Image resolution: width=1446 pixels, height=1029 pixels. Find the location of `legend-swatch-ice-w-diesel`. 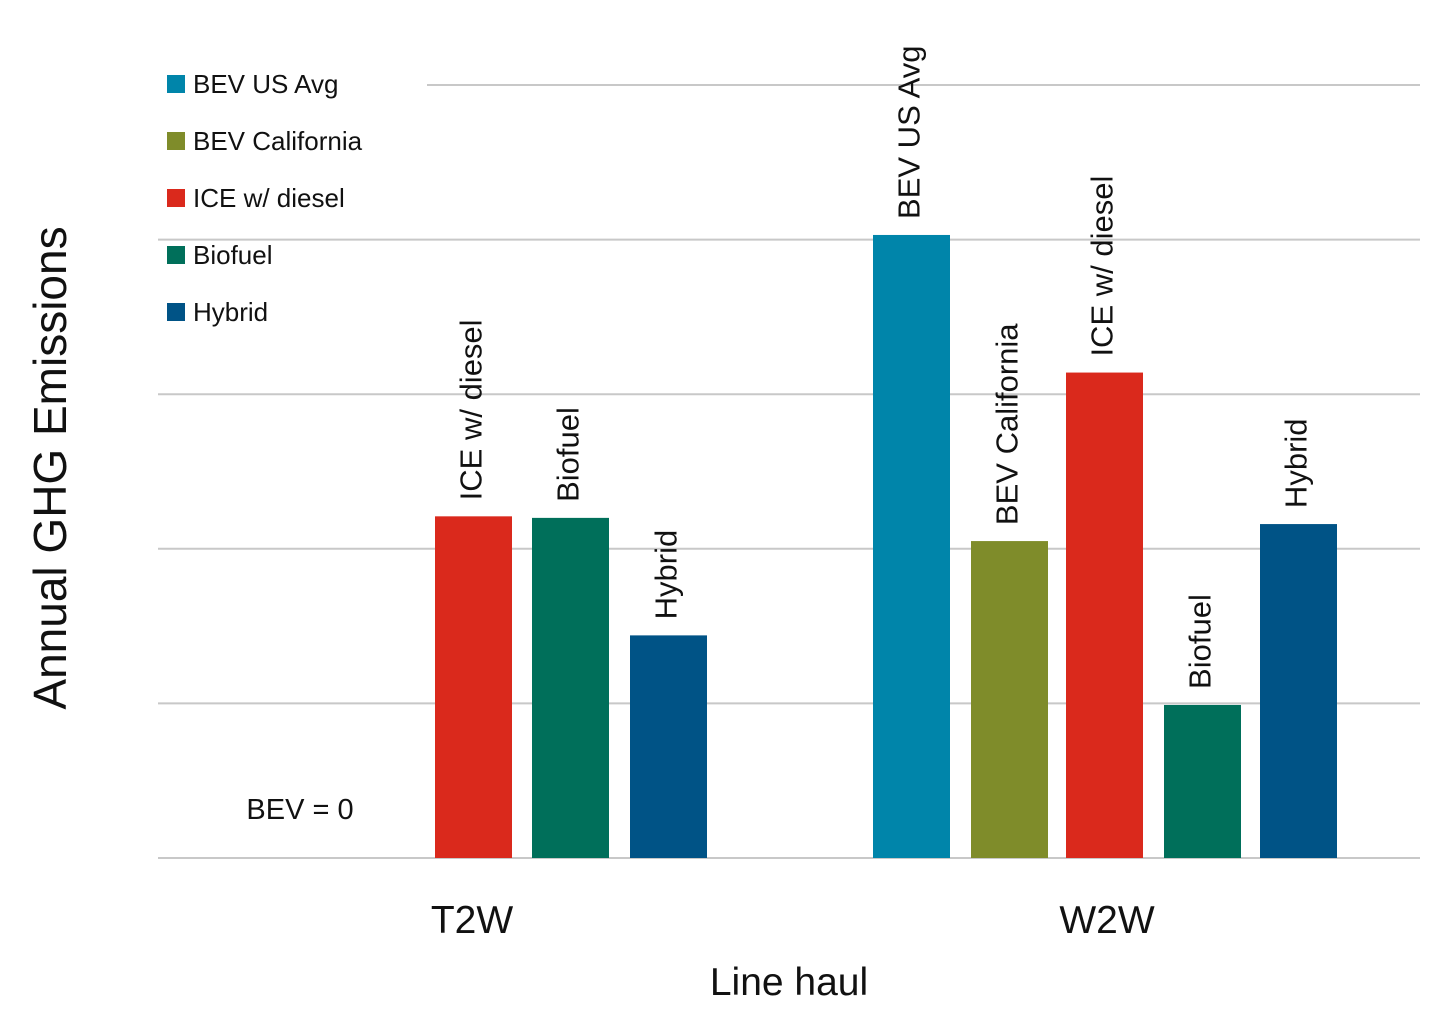

legend-swatch-ice-w-diesel is located at coordinates (176, 198).